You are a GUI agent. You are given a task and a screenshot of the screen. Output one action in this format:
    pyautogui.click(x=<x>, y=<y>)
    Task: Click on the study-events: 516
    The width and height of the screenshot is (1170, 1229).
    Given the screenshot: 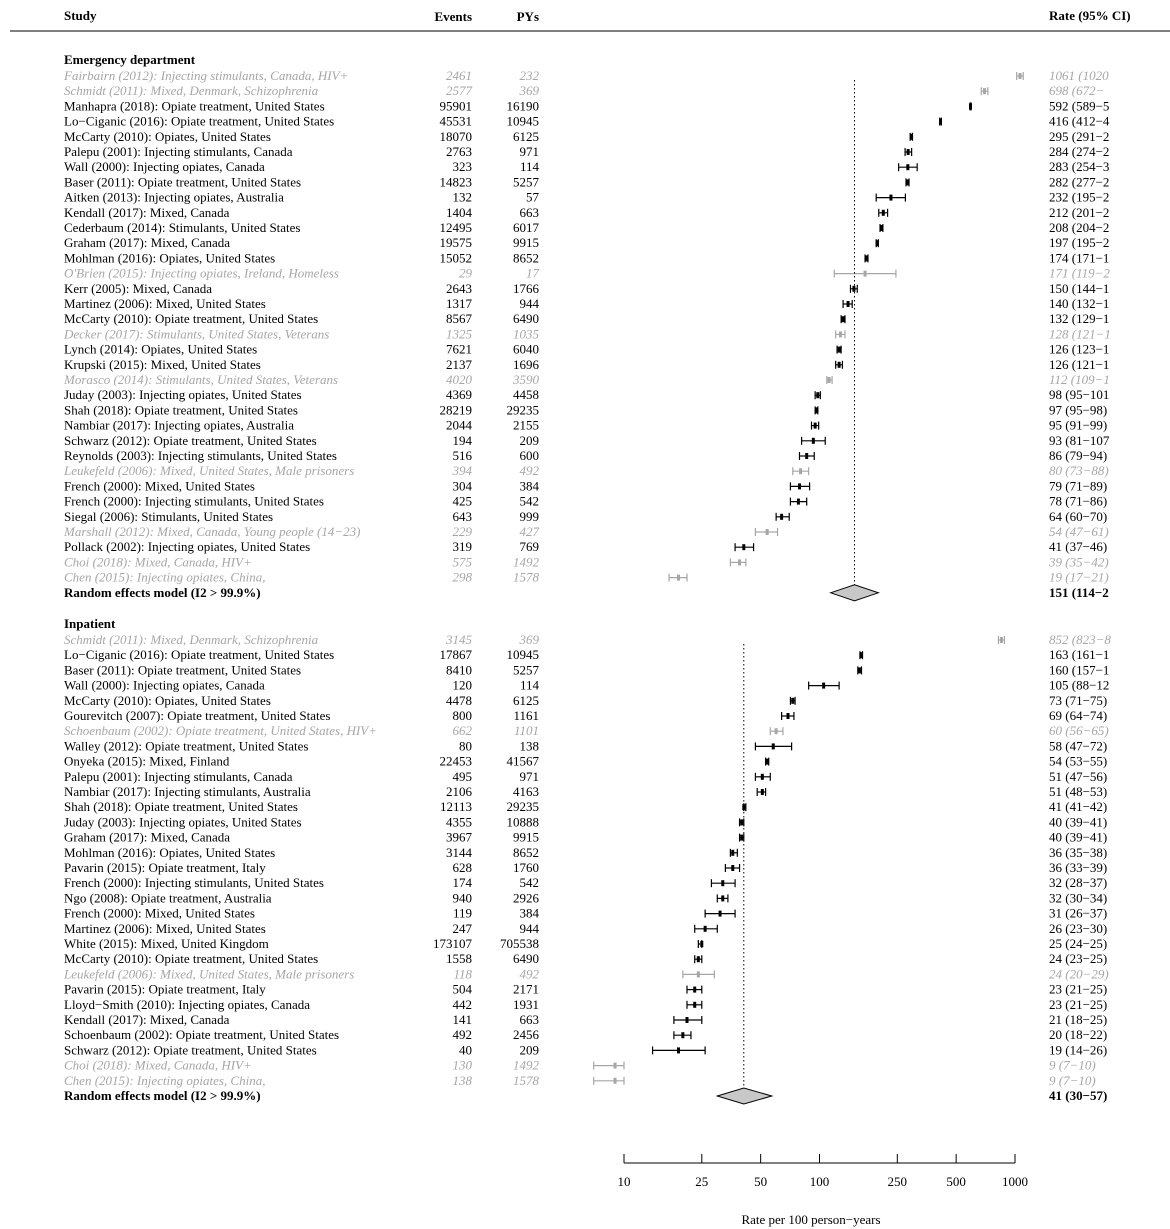 What is the action you would take?
    pyautogui.click(x=463, y=455)
    